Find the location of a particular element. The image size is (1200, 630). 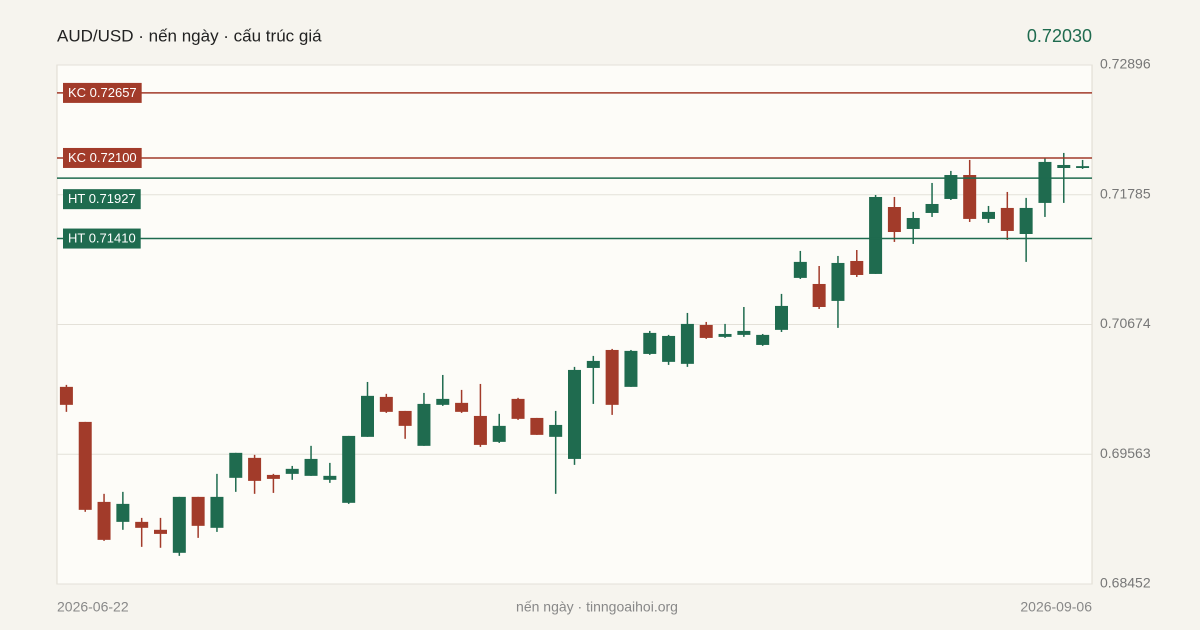

level-label: HT 0.71927 is located at coordinates (102, 198).